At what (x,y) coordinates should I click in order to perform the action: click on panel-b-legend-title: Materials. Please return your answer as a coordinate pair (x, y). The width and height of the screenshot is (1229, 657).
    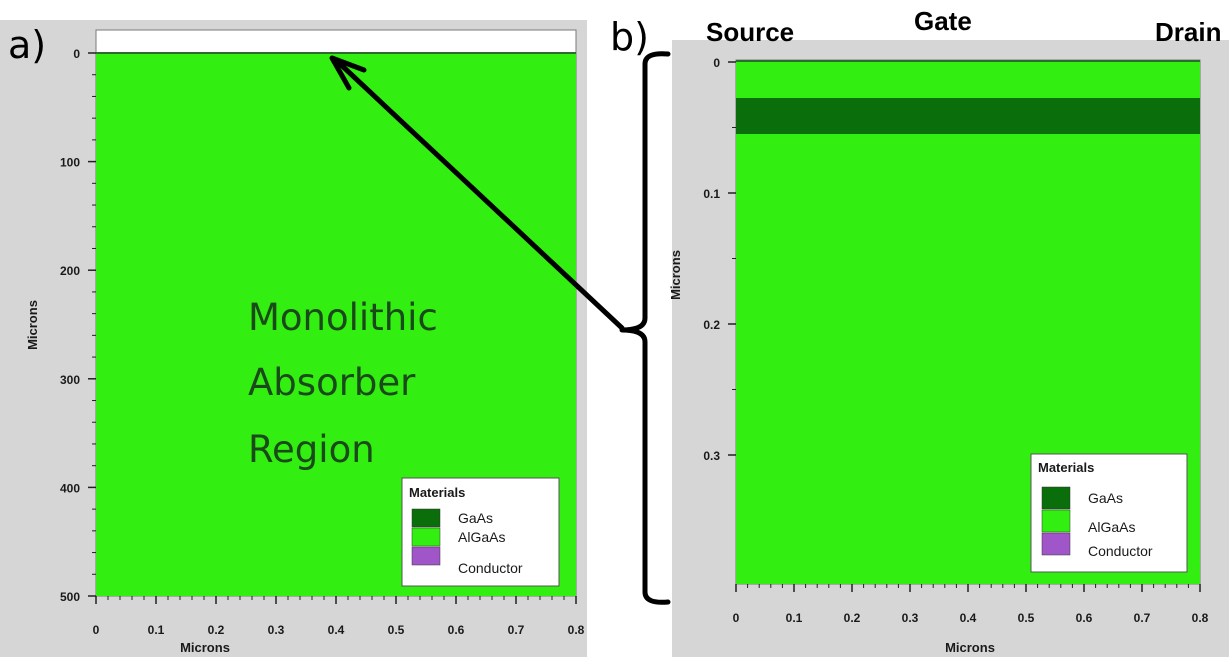
    Looking at the image, I should click on (1066, 467).